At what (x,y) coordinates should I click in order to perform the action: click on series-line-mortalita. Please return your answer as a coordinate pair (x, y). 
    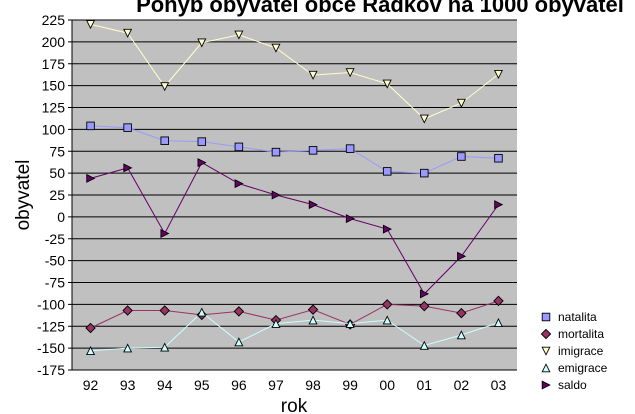
    Looking at the image, I should click on (294, 314).